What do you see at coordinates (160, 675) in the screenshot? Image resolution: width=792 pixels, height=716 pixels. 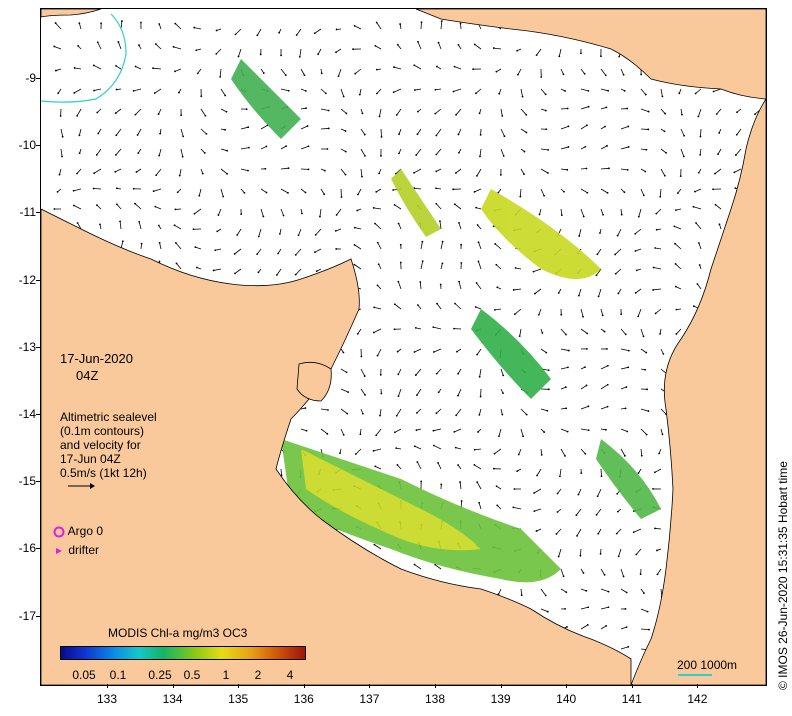 I see `colorbar-tick-label: 0.25` at bounding box center [160, 675].